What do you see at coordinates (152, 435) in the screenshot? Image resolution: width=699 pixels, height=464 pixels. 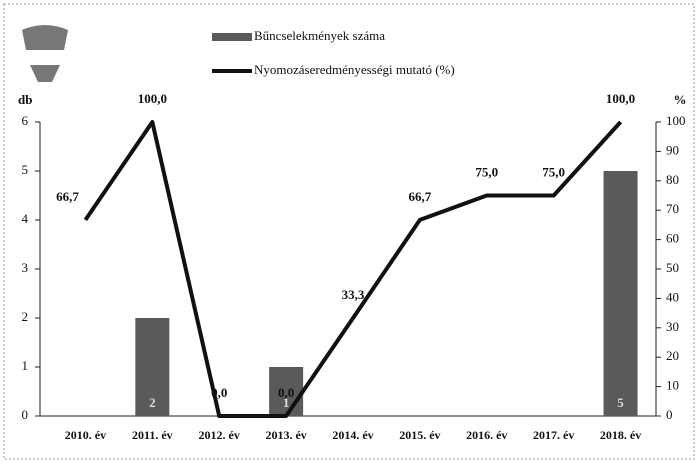 I see `x-tick-label: 2011. év` at bounding box center [152, 435].